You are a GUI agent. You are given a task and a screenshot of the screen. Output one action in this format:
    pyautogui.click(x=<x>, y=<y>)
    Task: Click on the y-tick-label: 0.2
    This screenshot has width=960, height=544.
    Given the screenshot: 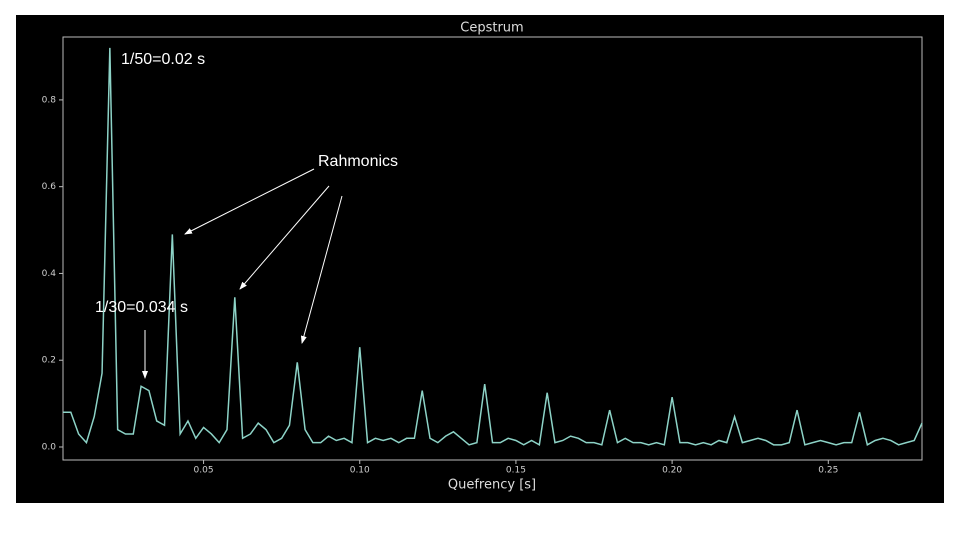 What is the action you would take?
    pyautogui.click(x=49, y=361)
    